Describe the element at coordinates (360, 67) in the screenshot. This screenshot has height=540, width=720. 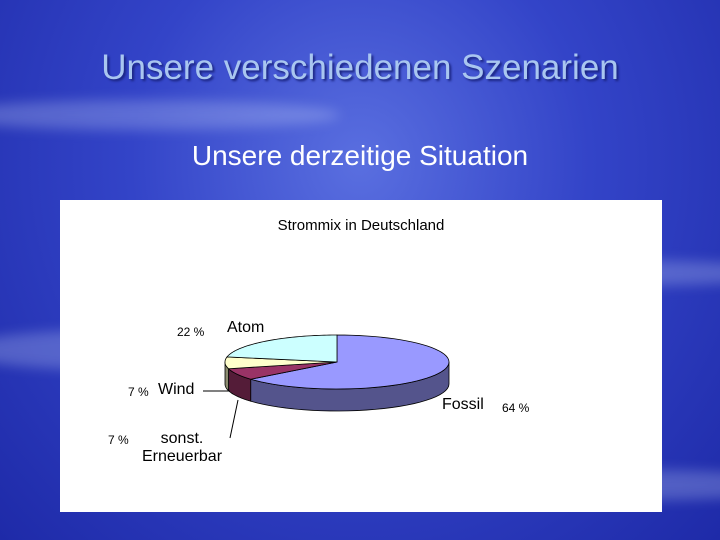
I see `slide-title: Unsere verschiedenen Szenarien` at that location.